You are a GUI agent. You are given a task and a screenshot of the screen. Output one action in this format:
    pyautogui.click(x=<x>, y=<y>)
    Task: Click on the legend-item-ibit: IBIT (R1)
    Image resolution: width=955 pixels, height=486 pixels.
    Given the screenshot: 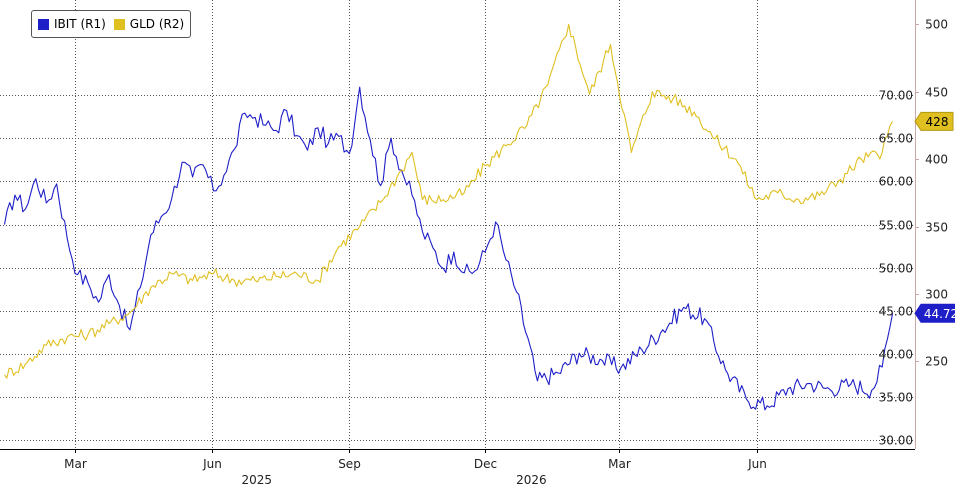 What is the action you would take?
    pyautogui.click(x=72, y=24)
    